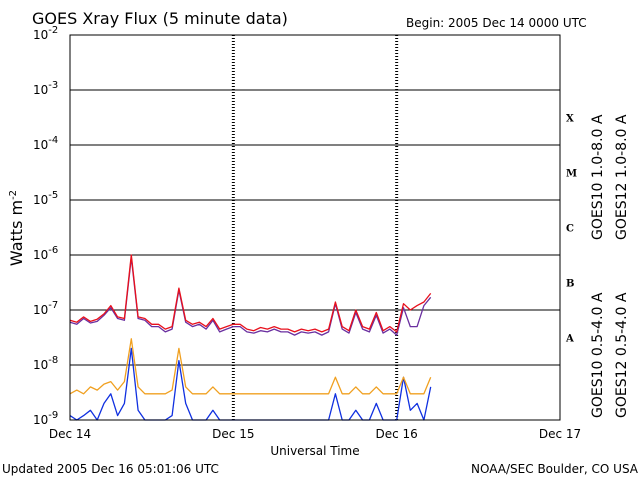  What do you see at coordinates (622, 177) in the screenshot?
I see `legend-goes12-long: GOES12 1.0-8.0 A` at bounding box center [622, 177].